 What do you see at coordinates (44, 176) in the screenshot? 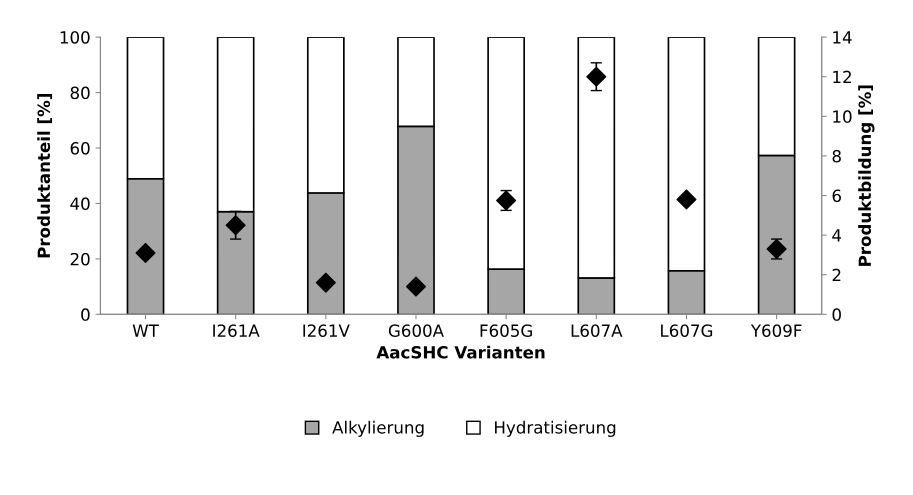
I see `y-axis-title: Produktanteil [%]` at bounding box center [44, 176].